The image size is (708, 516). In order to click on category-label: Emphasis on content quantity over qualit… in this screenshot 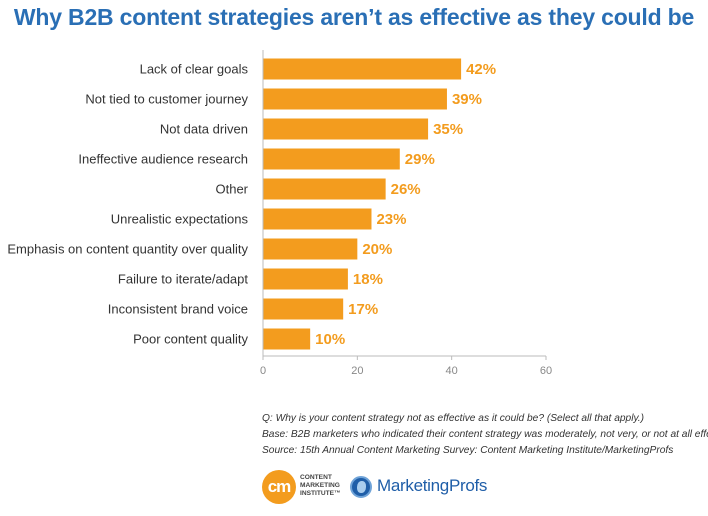, I will do `click(127, 249)`.